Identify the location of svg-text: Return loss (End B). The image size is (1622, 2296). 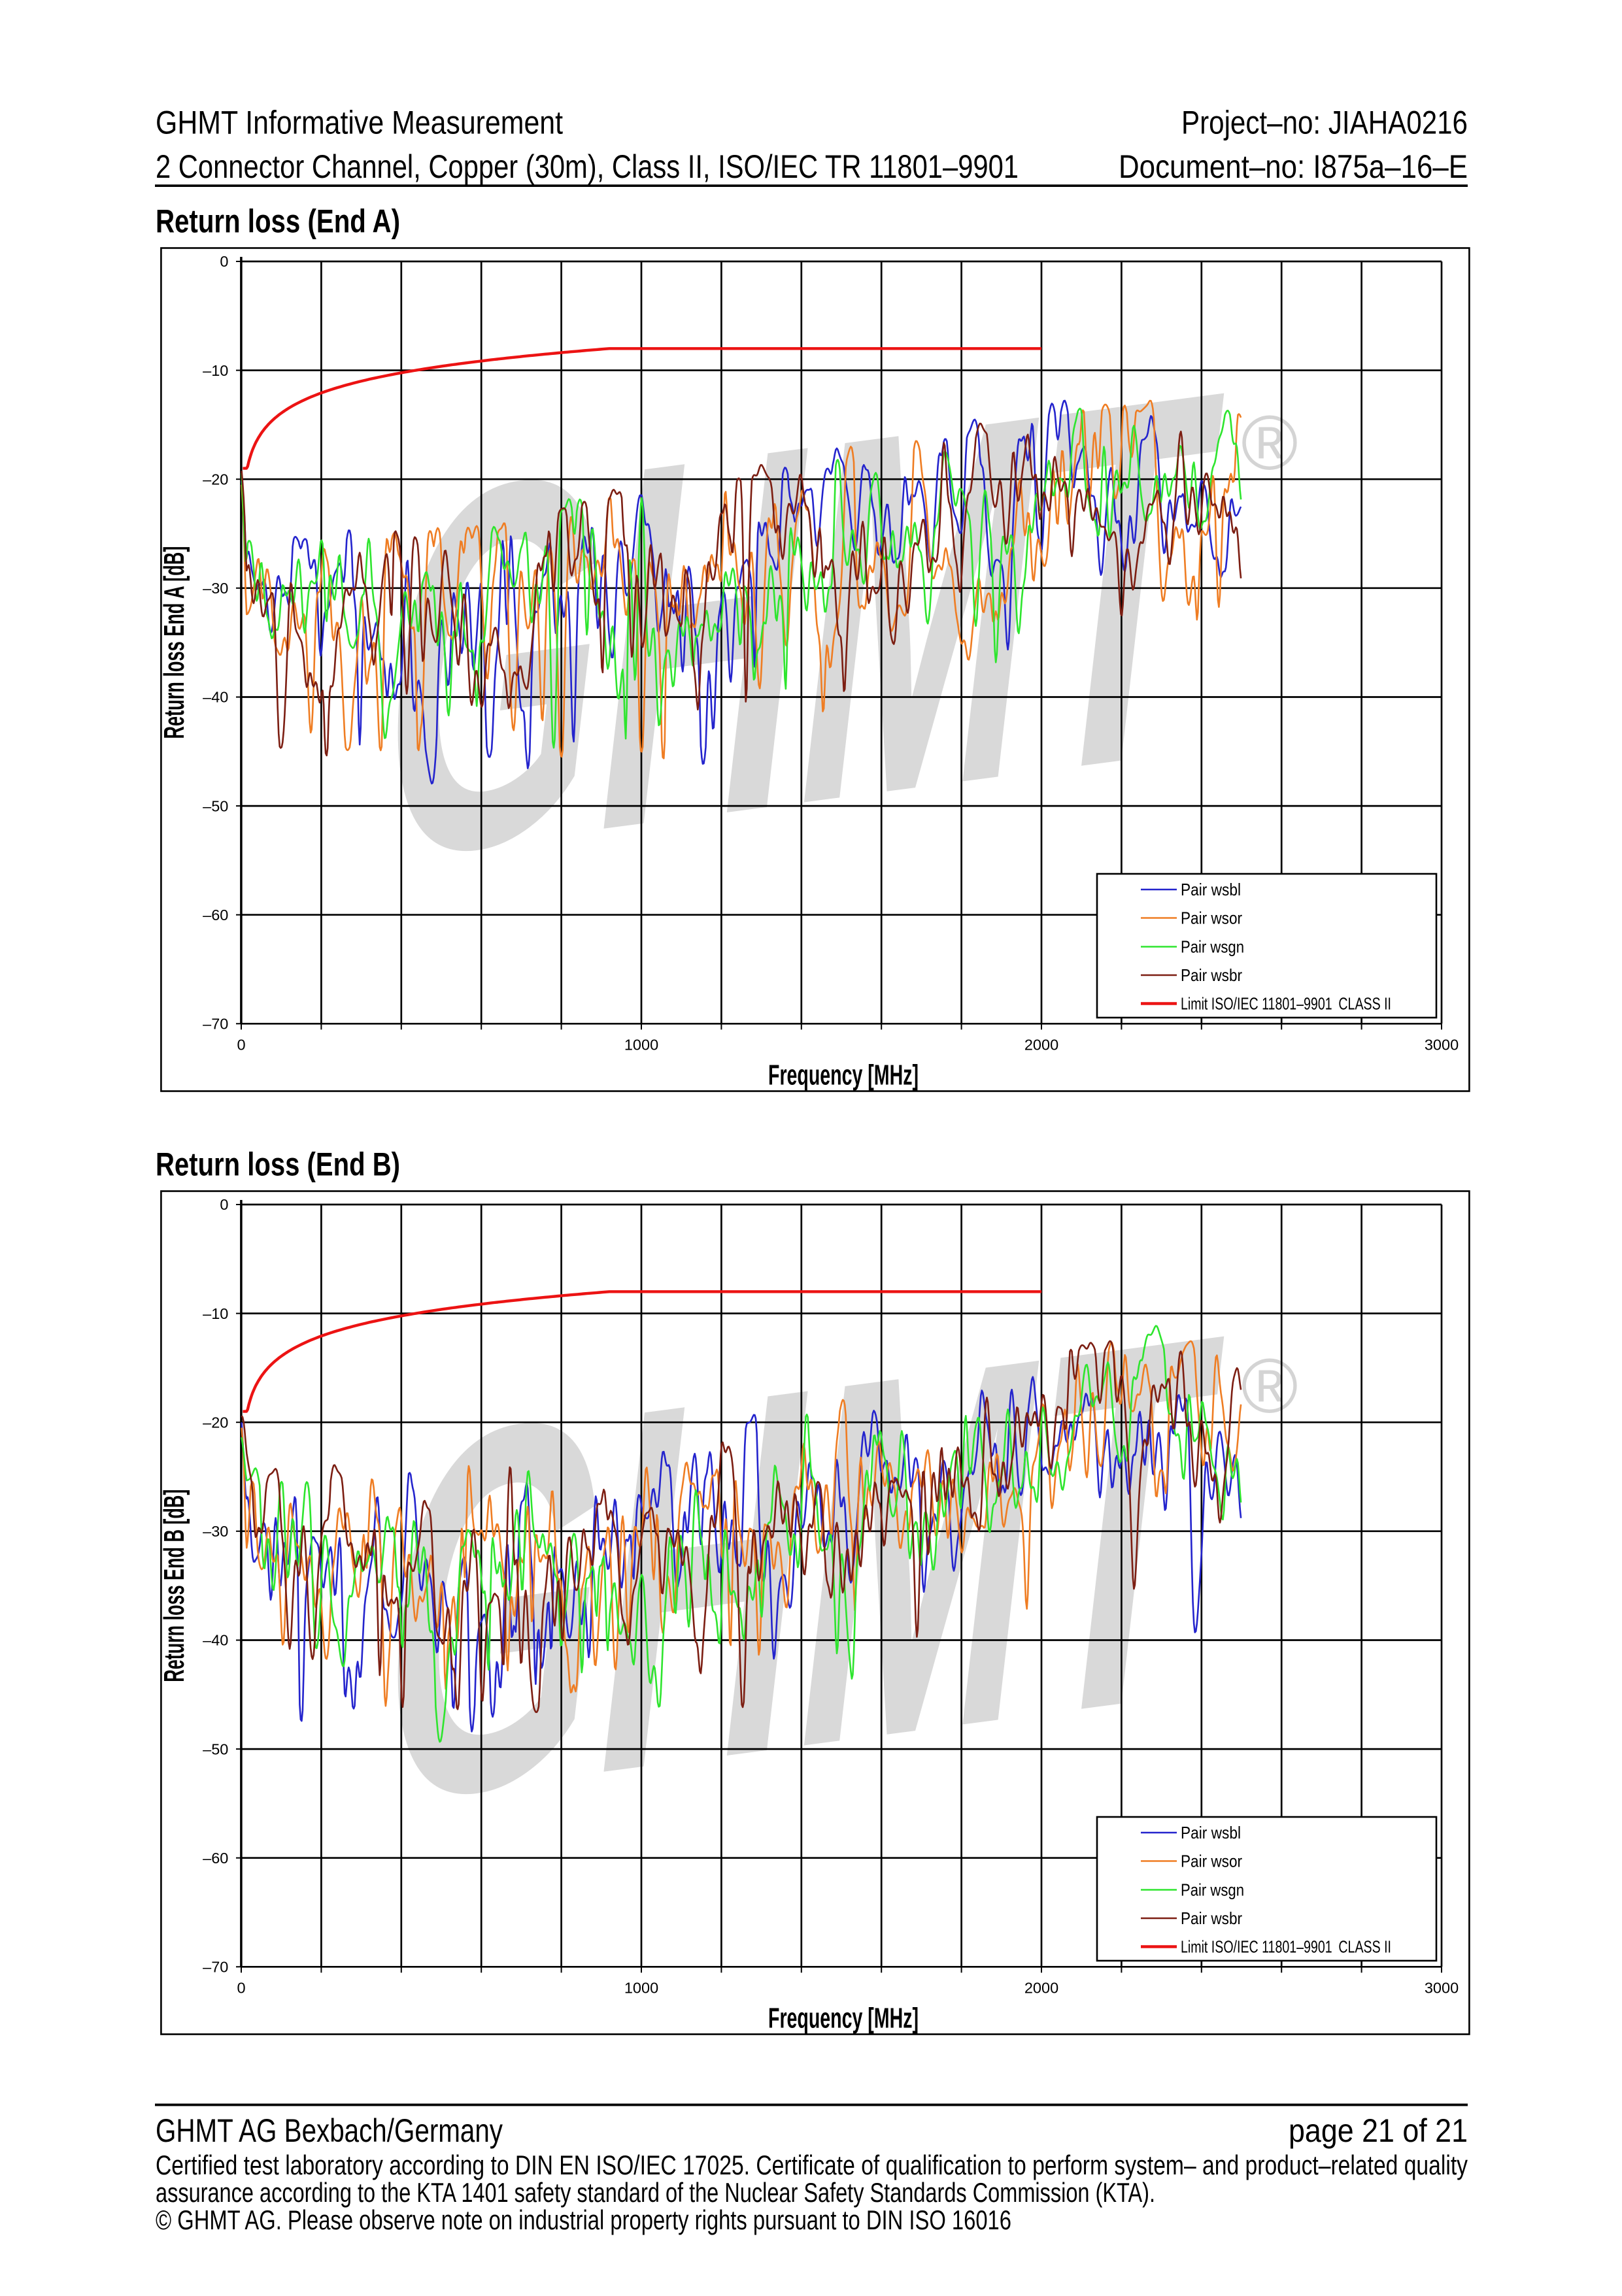
(278, 1164).